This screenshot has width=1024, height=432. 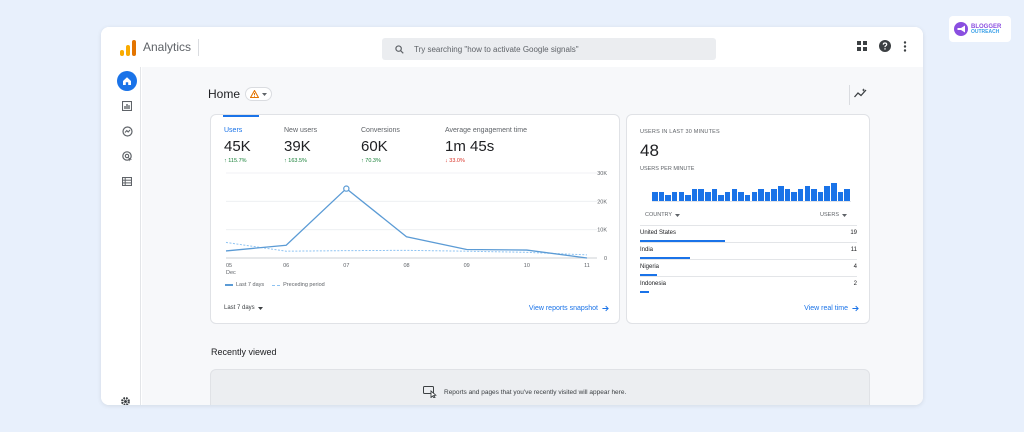 I want to click on nav-explore, so click(x=127, y=131).